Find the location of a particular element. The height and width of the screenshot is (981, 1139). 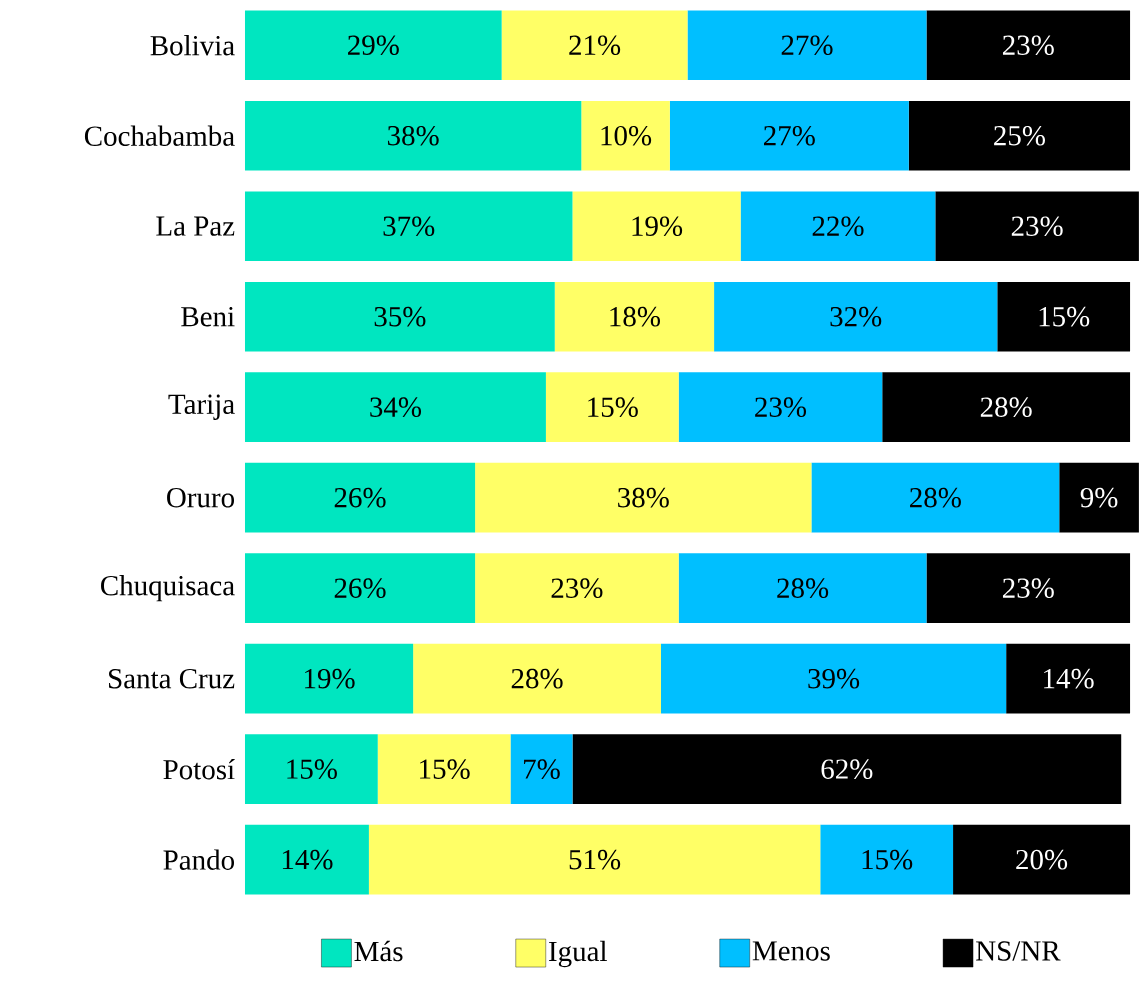

data-label: 34% is located at coordinates (396, 407).